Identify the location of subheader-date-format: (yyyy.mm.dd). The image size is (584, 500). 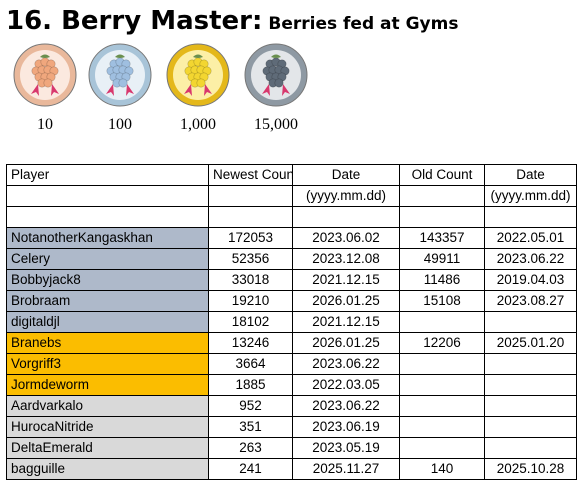
(346, 196).